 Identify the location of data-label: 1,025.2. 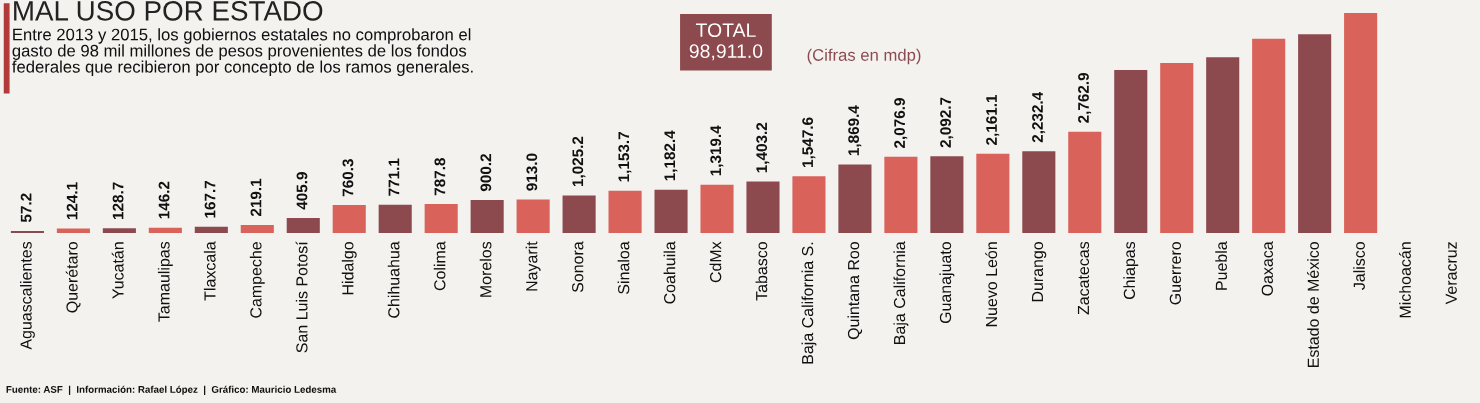
(579, 161).